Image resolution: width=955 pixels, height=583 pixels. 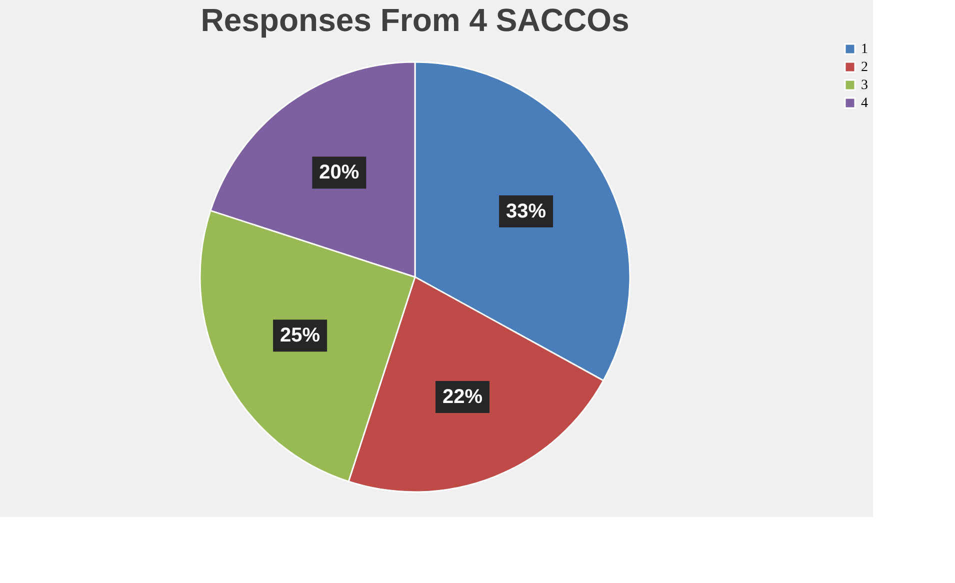 I want to click on data-label: 33%, so click(x=526, y=211).